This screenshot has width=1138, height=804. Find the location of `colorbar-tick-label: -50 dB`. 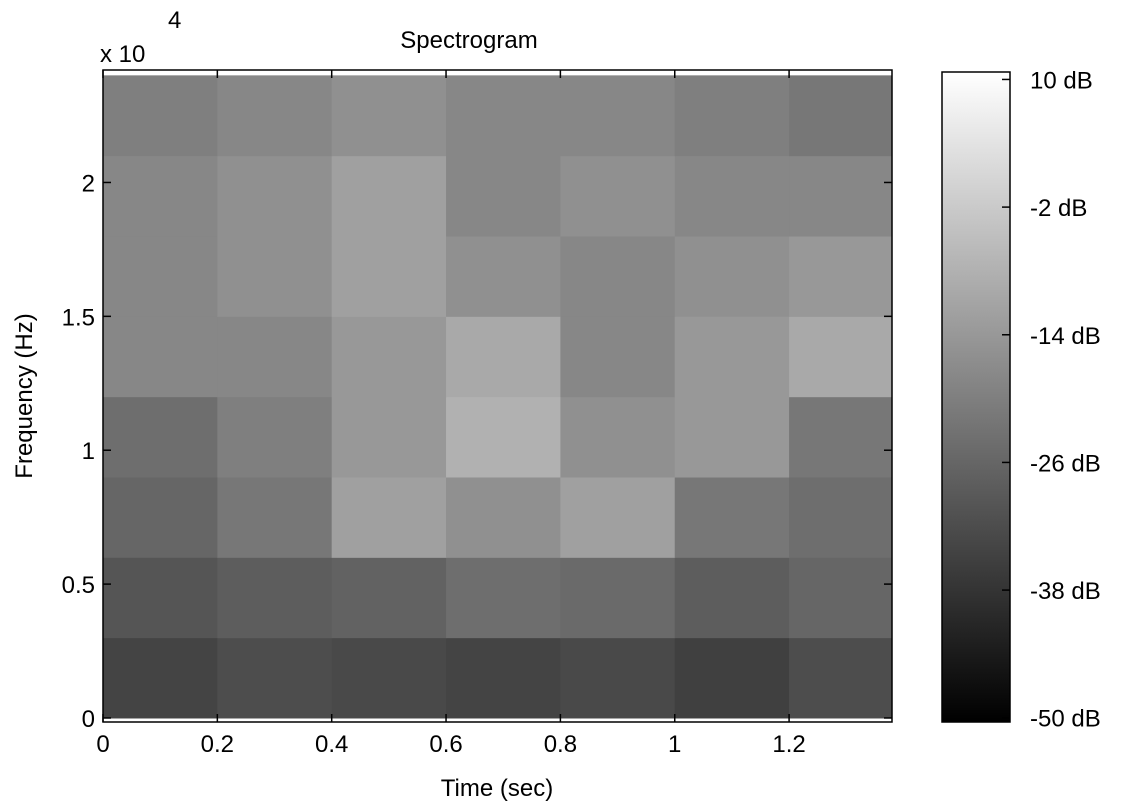

colorbar-tick-label: -50 dB is located at coordinates (1065, 719).